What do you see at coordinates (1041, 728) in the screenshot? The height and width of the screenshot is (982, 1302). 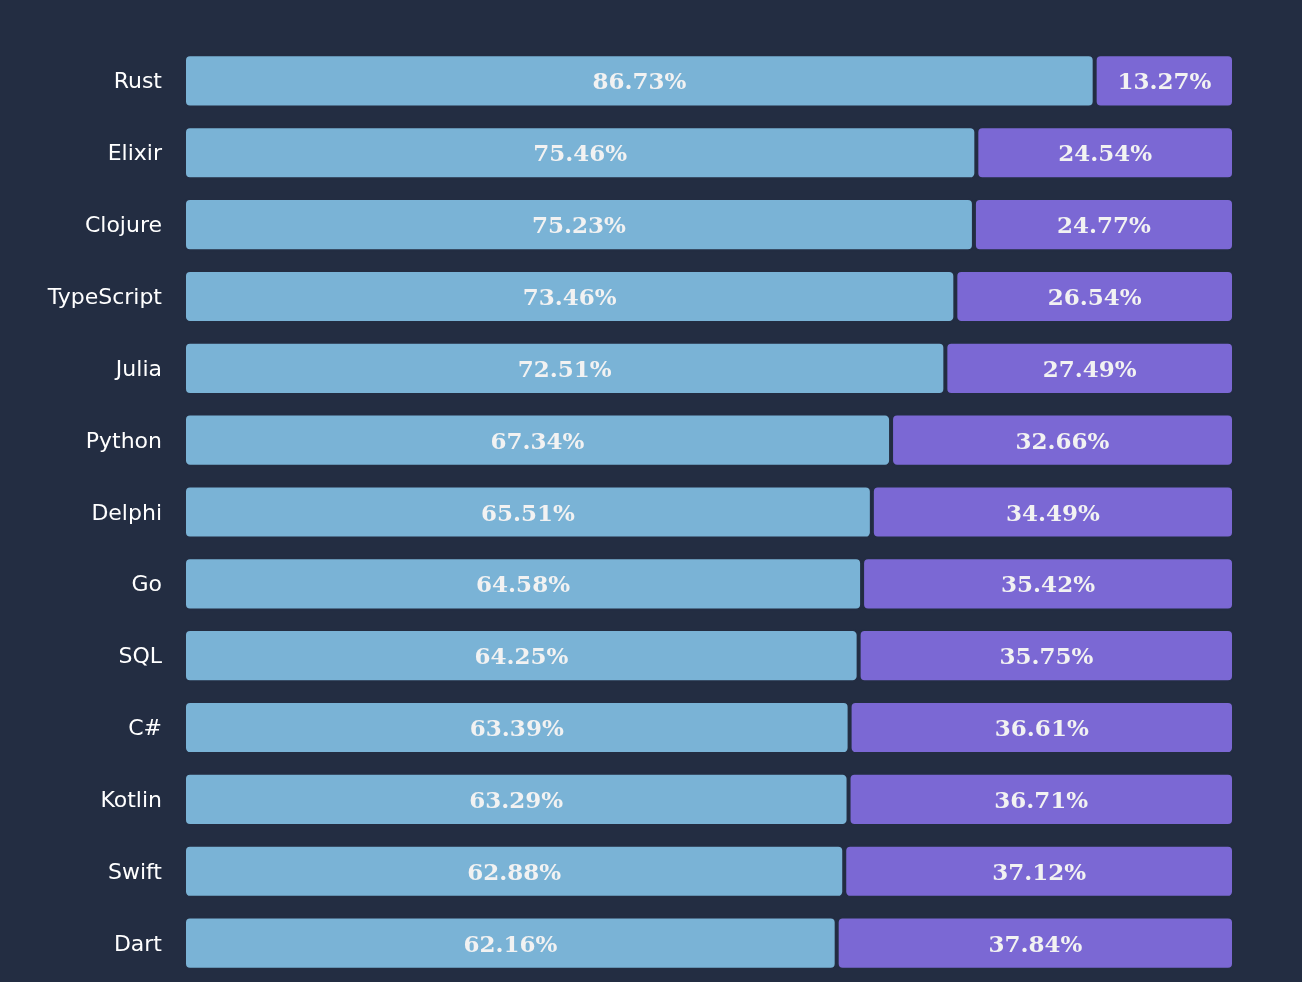 I see `data-label: 36.61%` at bounding box center [1041, 728].